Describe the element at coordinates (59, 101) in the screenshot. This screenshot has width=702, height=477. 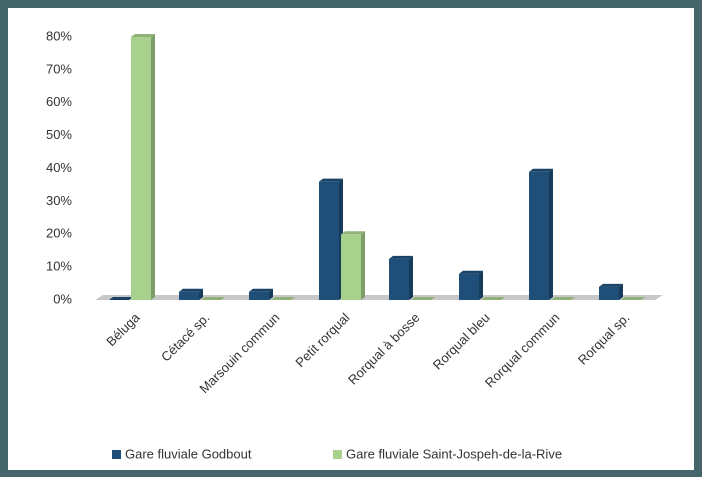
I see `y-tick-label: 60%` at that location.